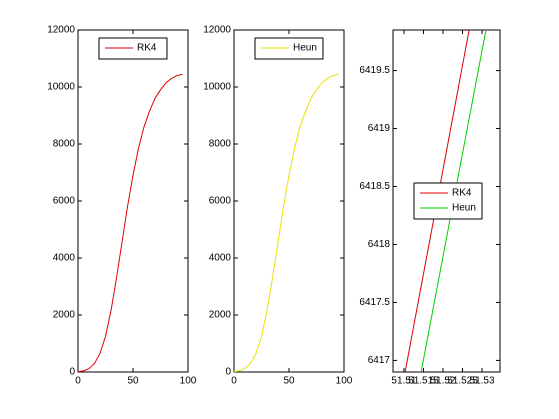  I want to click on y-tick-label: 6417, so click(379, 360).